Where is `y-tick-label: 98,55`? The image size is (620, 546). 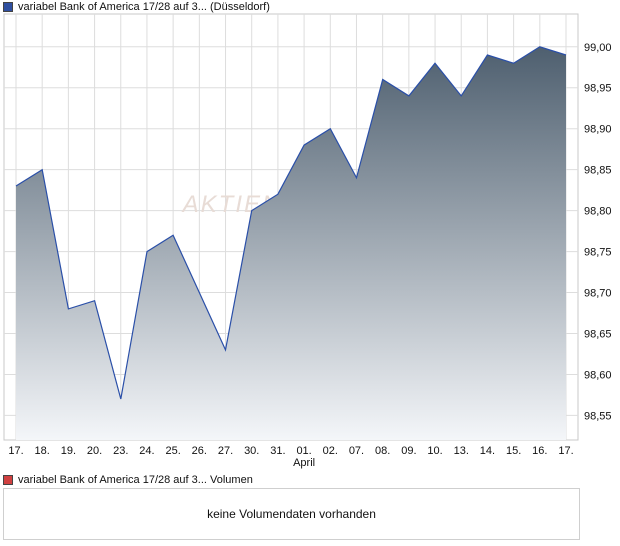
y-tick-label: 98,55 is located at coordinates (598, 416).